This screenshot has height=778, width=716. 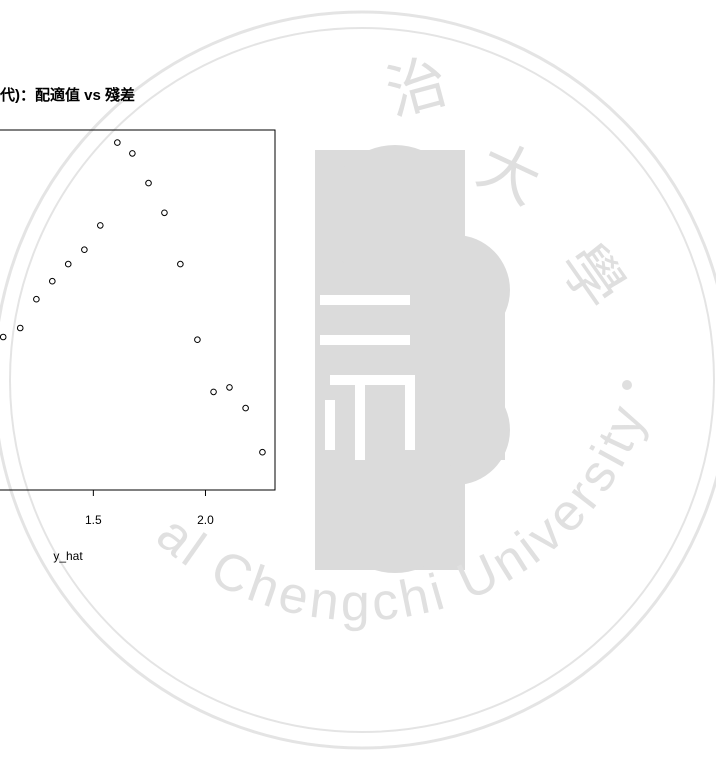 I want to click on x-axis-label: y_hat, so click(x=68, y=556).